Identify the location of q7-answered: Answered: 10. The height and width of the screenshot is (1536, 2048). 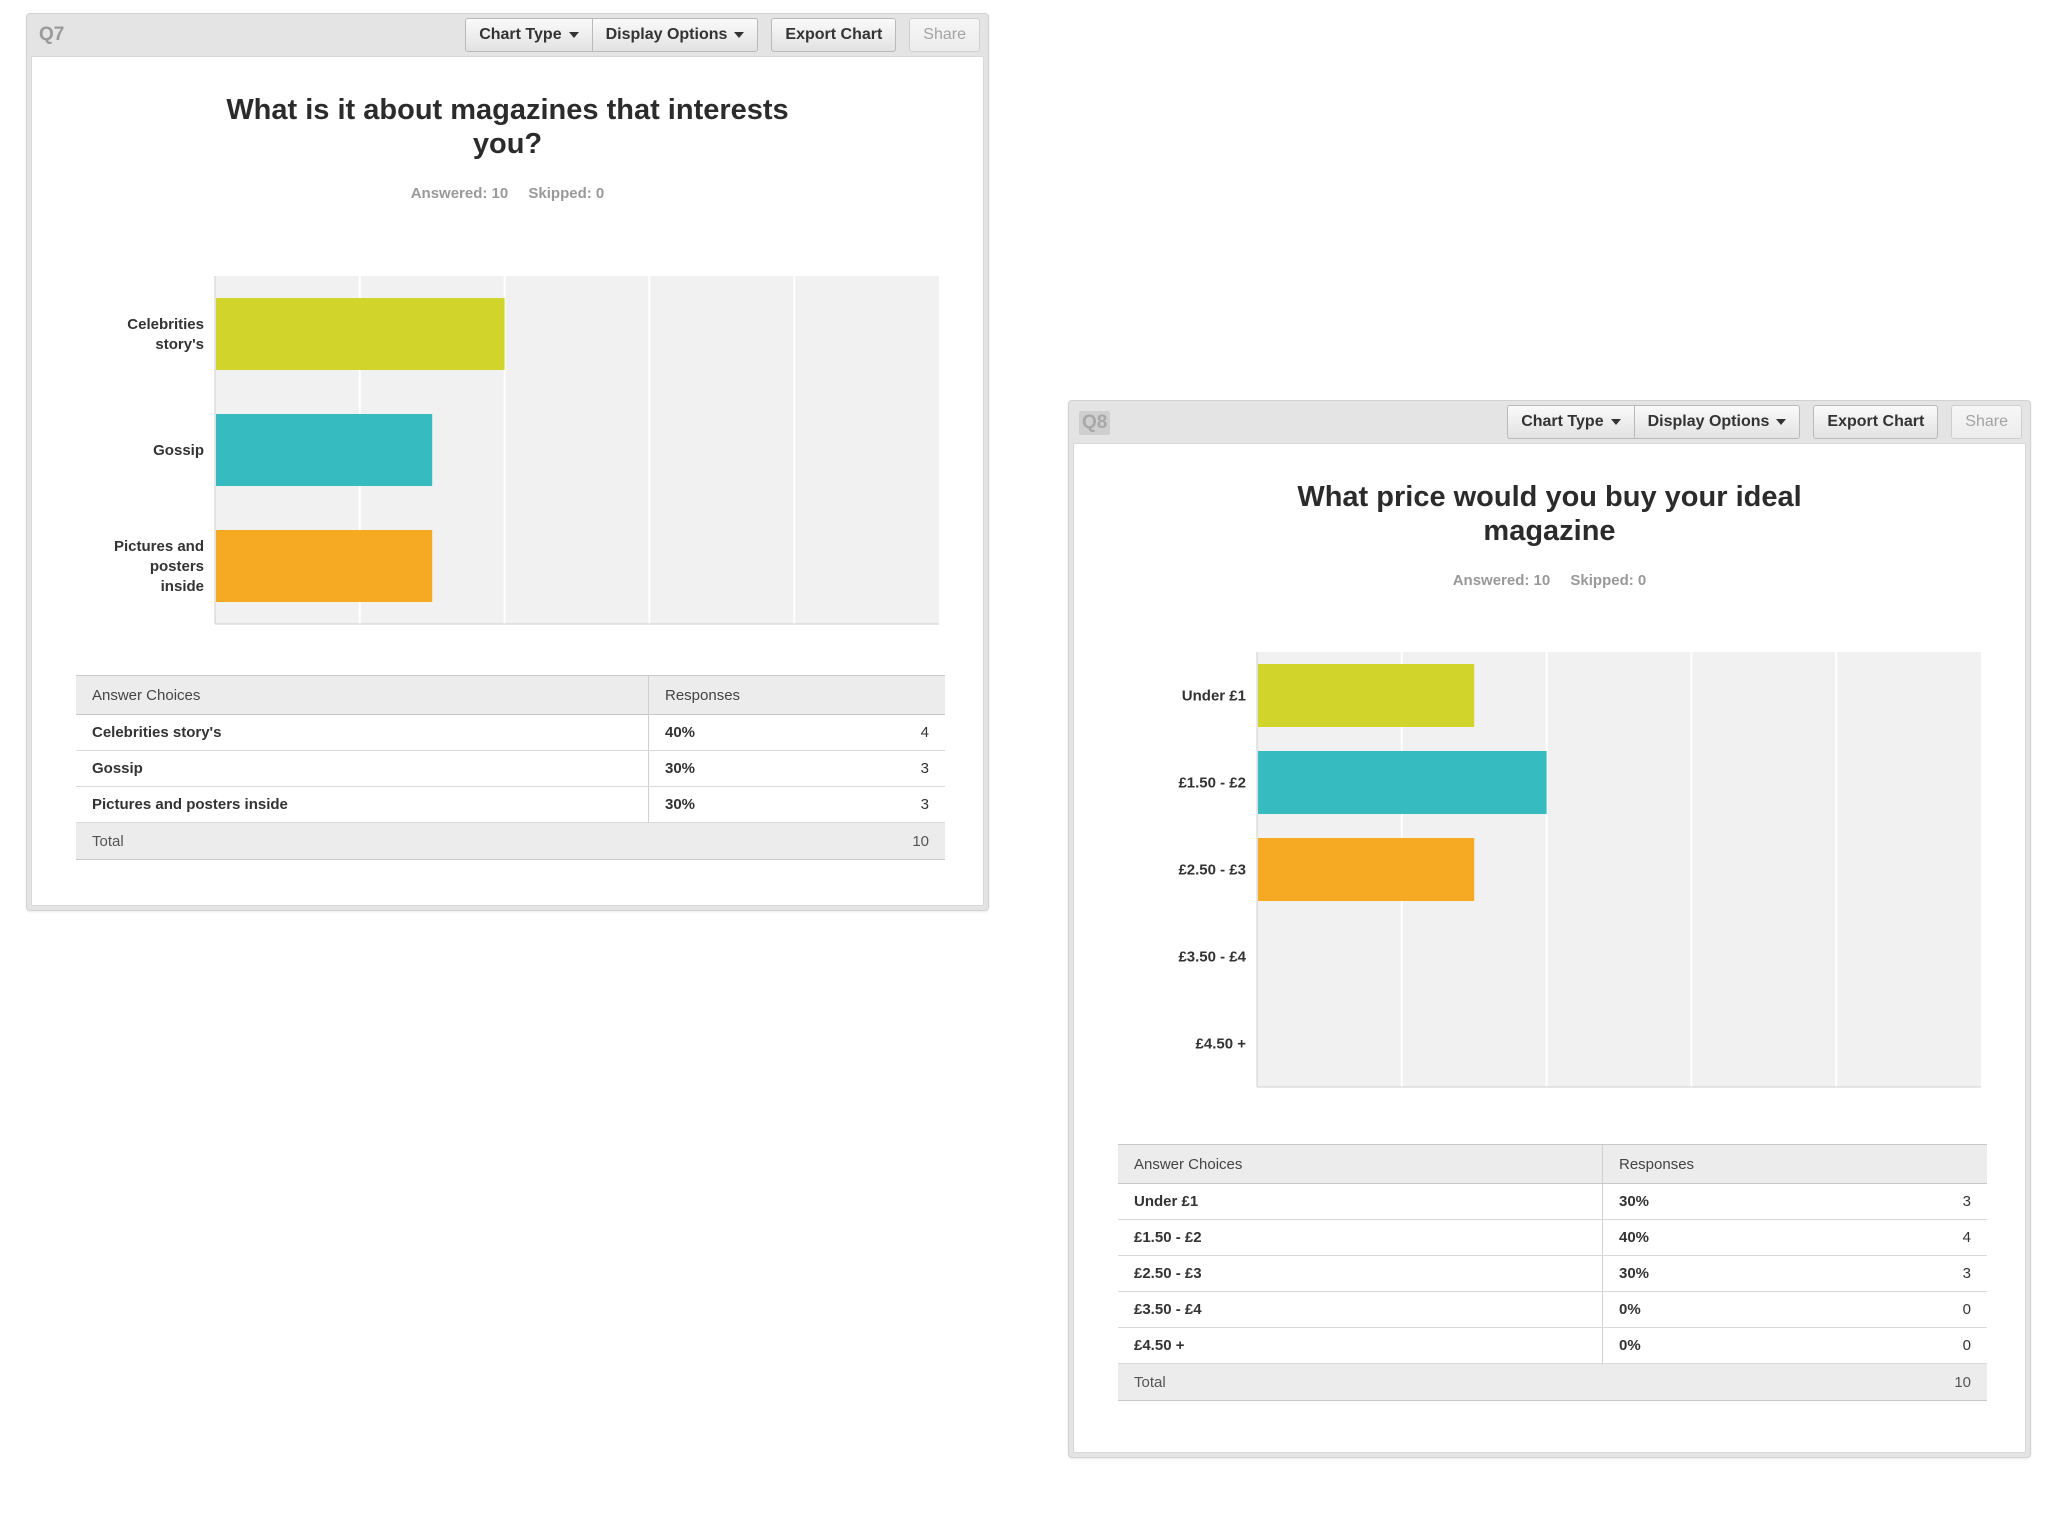
(459, 193).